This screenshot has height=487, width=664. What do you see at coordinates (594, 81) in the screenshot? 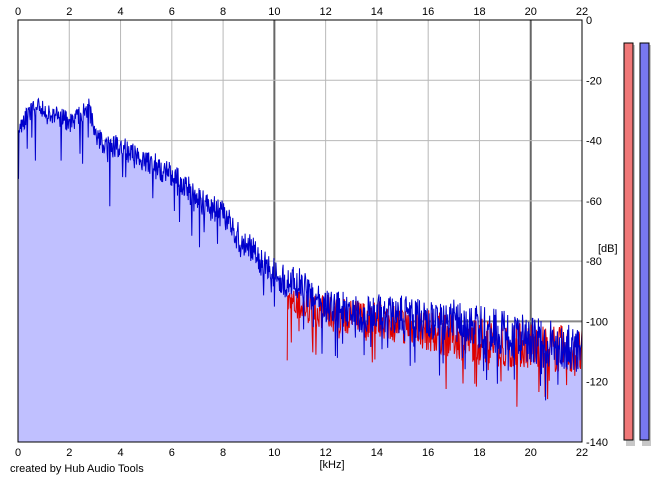
I see `y-tick-label: -20` at bounding box center [594, 81].